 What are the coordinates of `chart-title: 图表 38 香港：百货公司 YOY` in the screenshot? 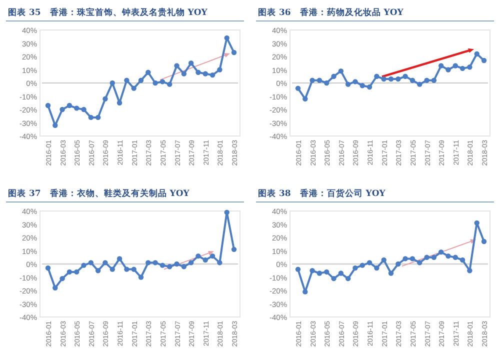 It's located at (322, 193).